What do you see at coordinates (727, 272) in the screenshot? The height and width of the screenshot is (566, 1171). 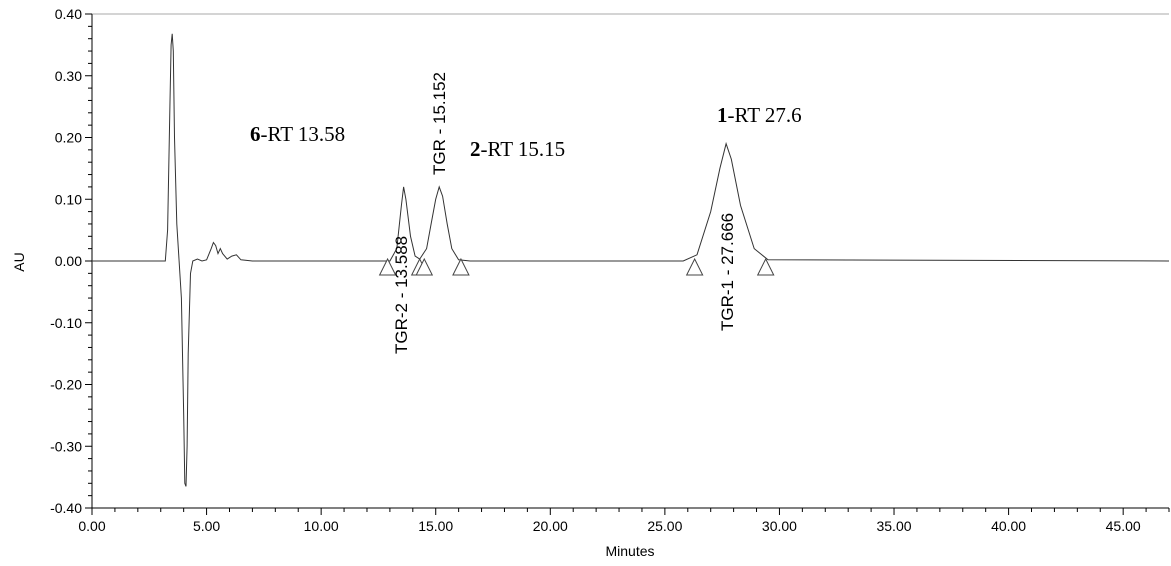 I see `peak-label-tgr1: TGR-1 - 27.666` at bounding box center [727, 272].